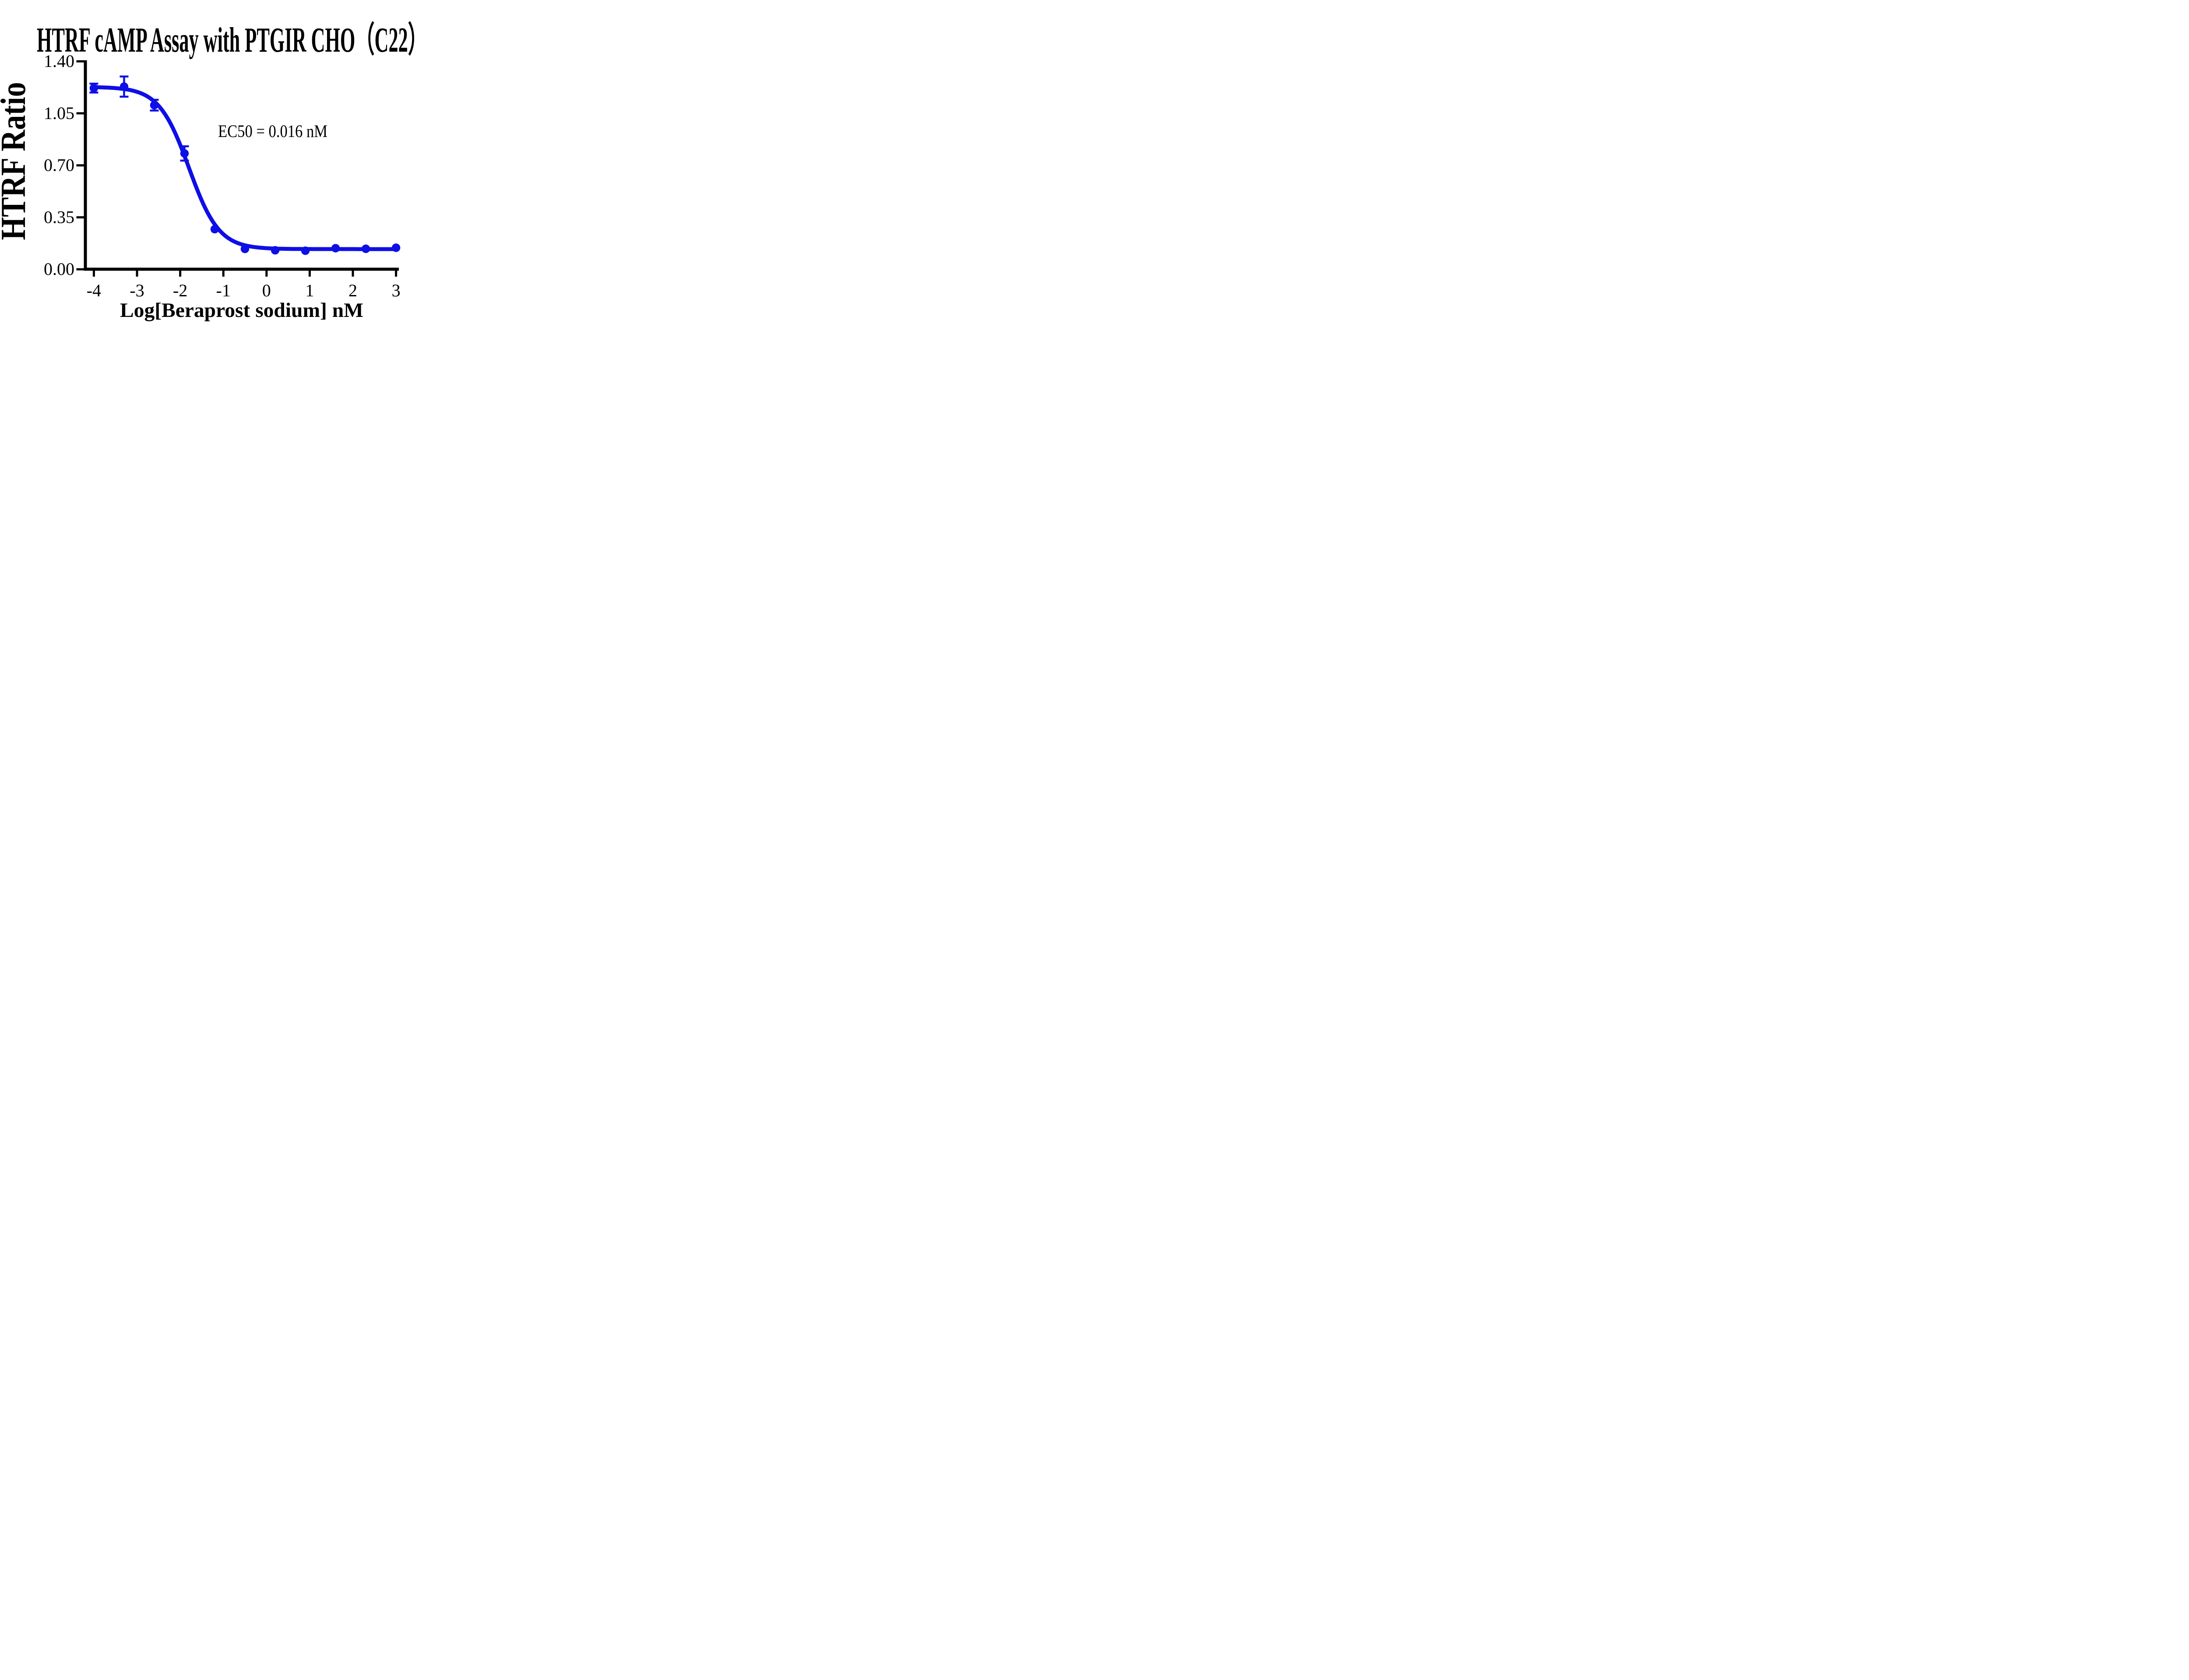  I want to click on y-tick-label: 1.40, so click(59, 61).